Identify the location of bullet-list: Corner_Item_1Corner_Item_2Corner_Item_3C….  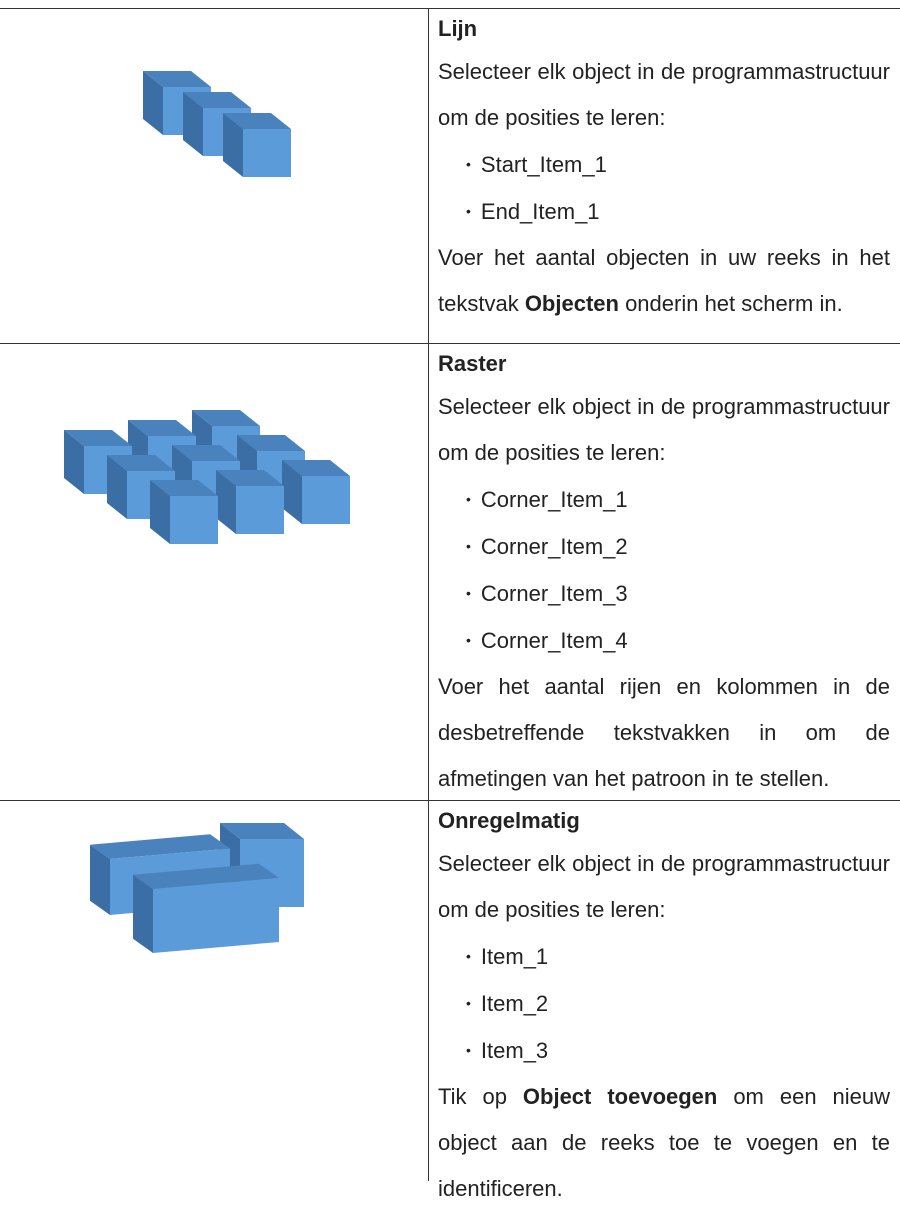
(664, 570).